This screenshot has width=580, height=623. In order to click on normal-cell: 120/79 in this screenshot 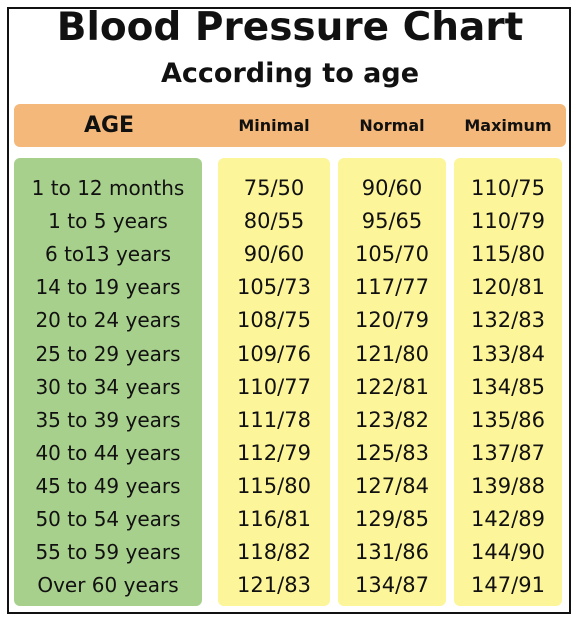, I will do `click(392, 320)`.